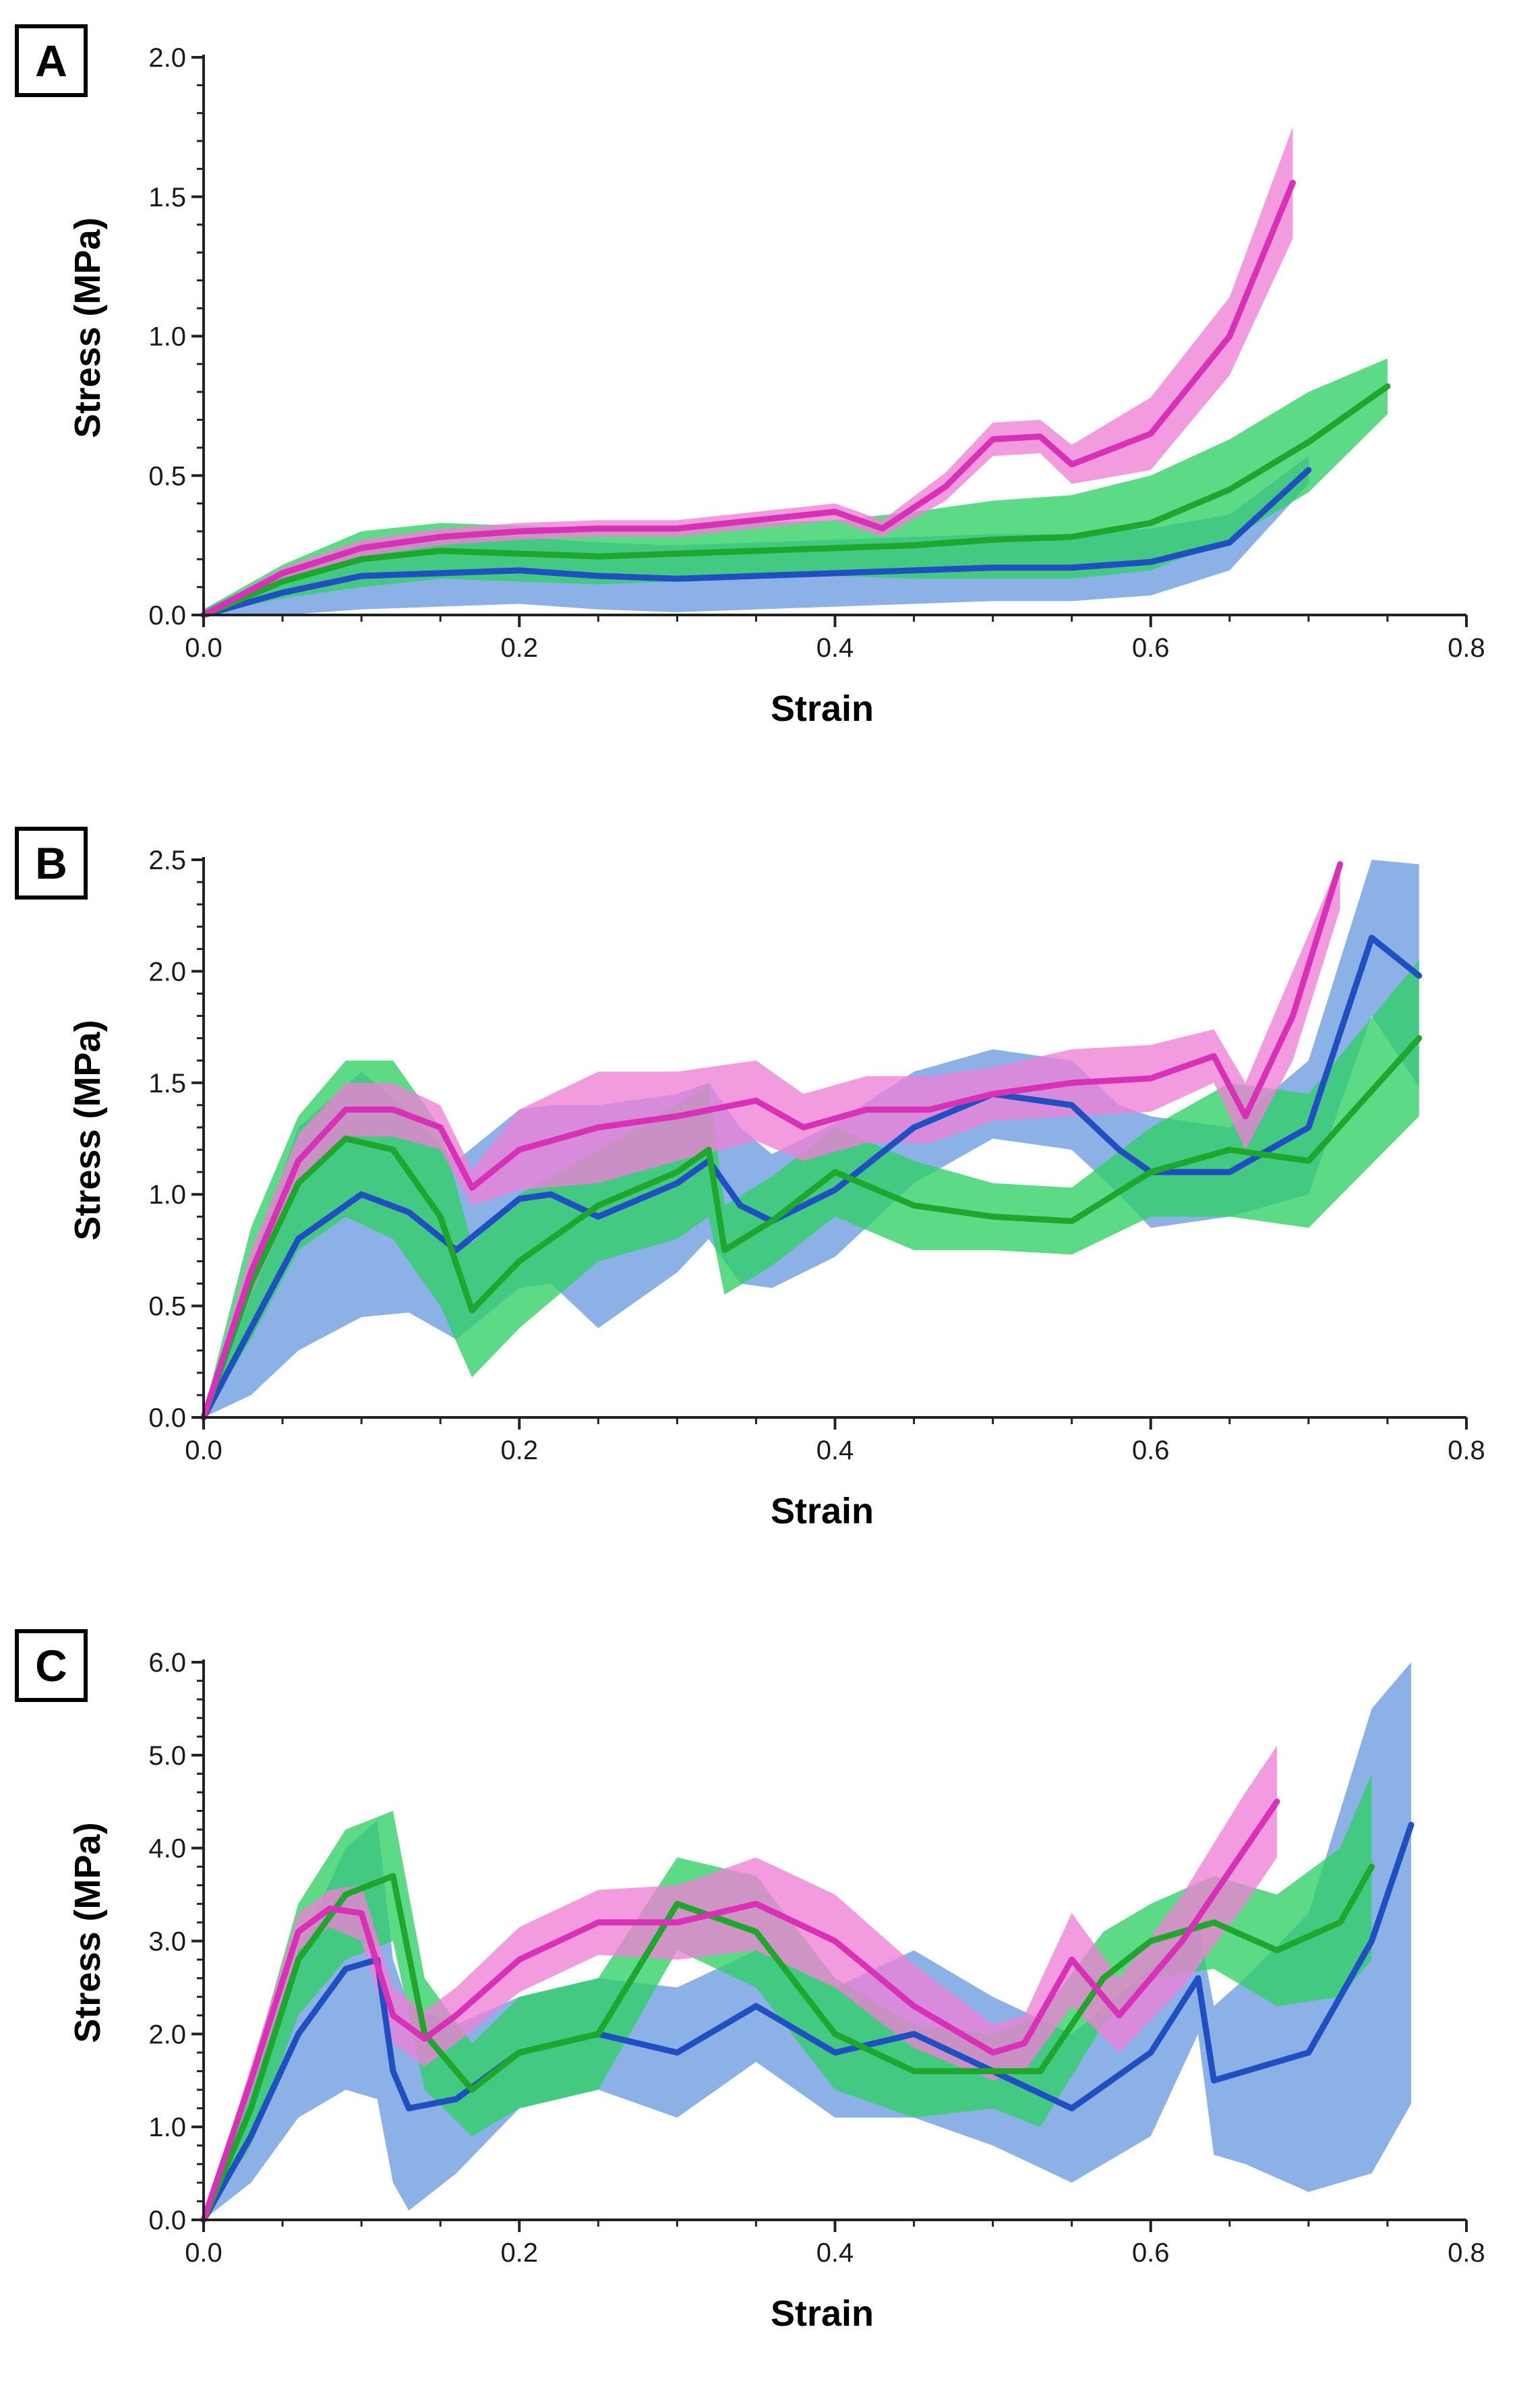  Describe the element at coordinates (835, 2253) in the screenshot. I see `panel-c-x-tick-label: 0.4` at that location.